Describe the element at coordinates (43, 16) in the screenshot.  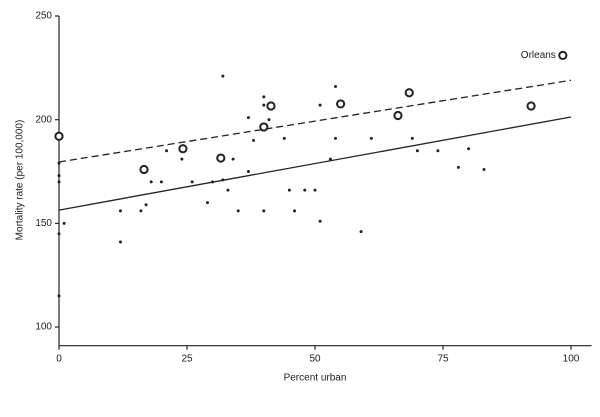
I see `y-tick-label: 250` at that location.